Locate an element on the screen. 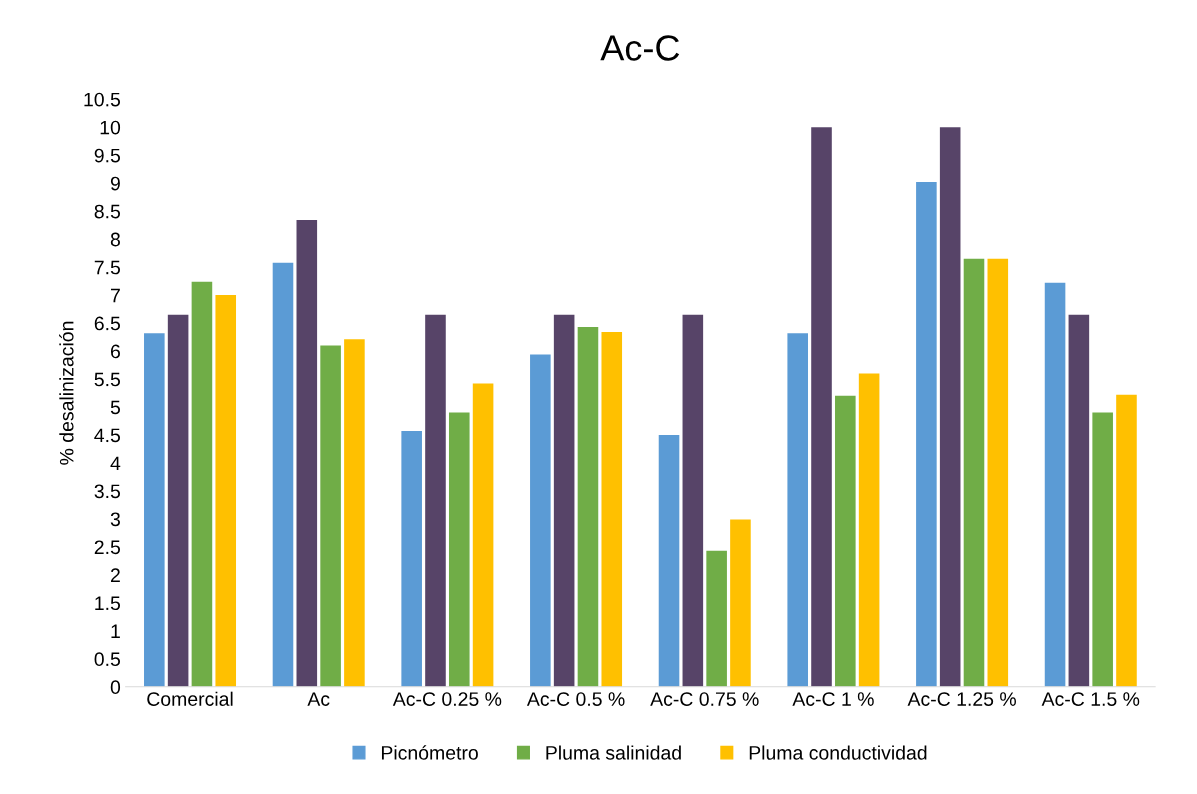  x-tick-label: Ac-C 0.25 % is located at coordinates (447, 699).